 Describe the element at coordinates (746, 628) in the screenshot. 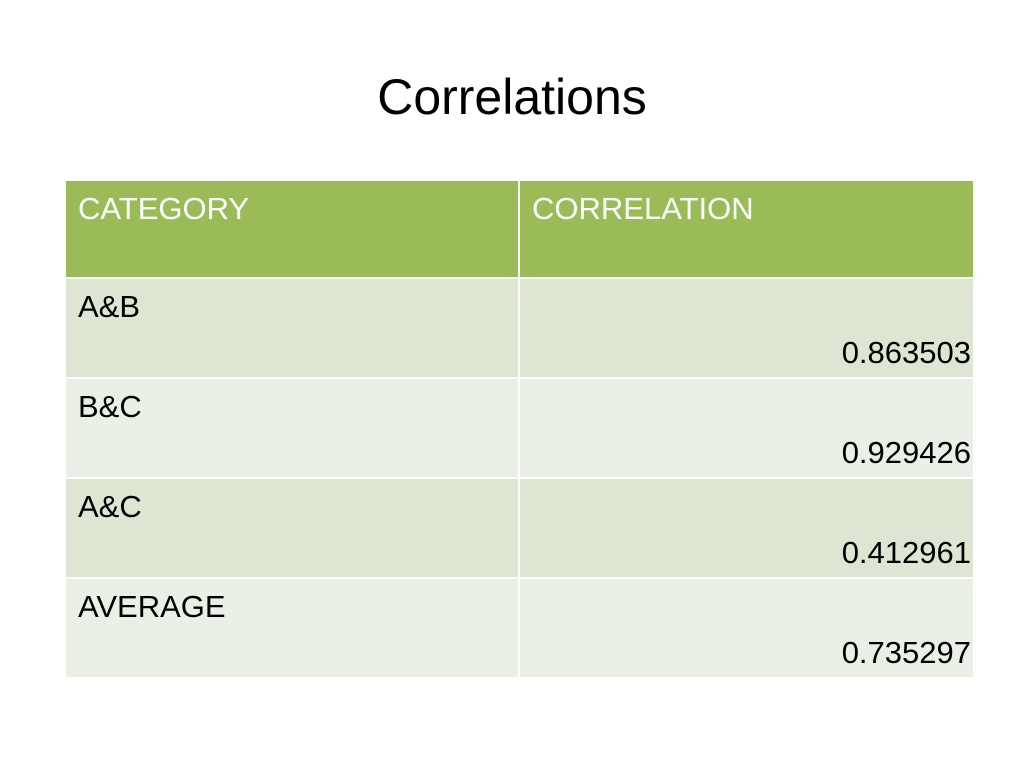

I see `row-correlation-cell: 0.735297` at that location.